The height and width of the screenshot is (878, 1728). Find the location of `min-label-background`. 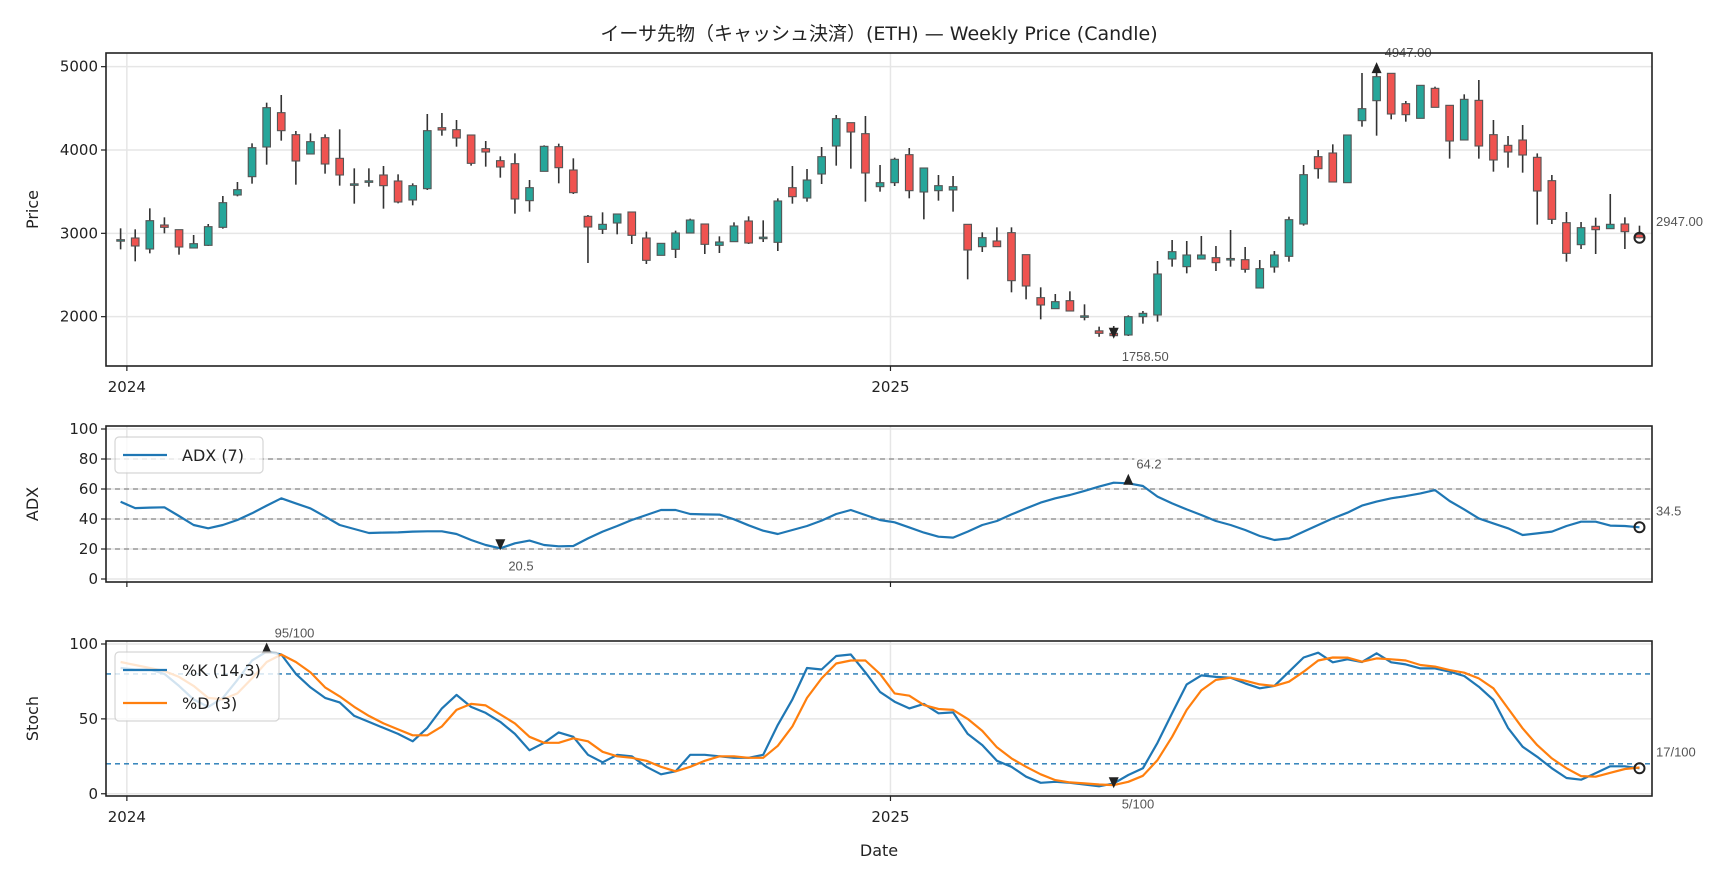

min-label-background is located at coordinates (526, 566).